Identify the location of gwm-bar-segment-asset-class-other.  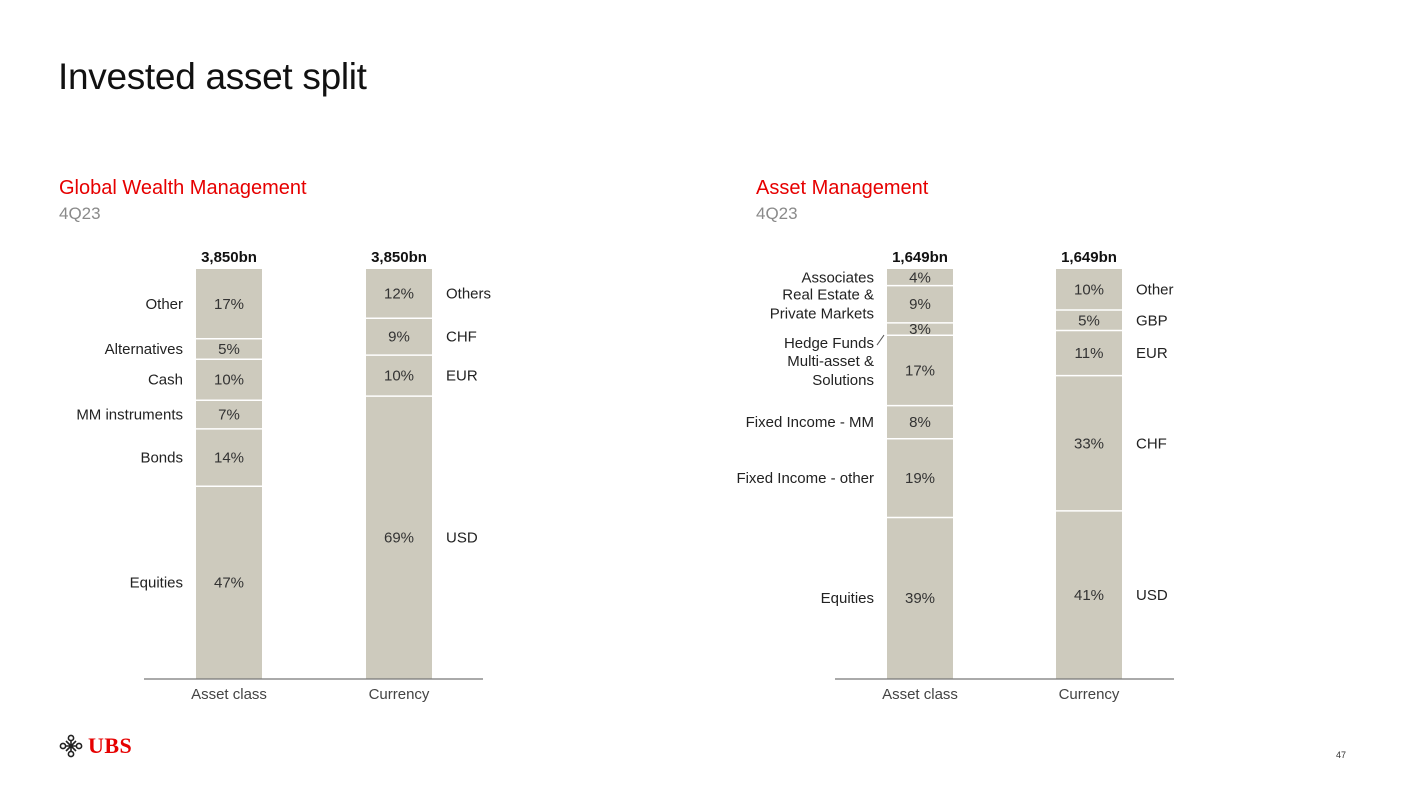
(229, 304).